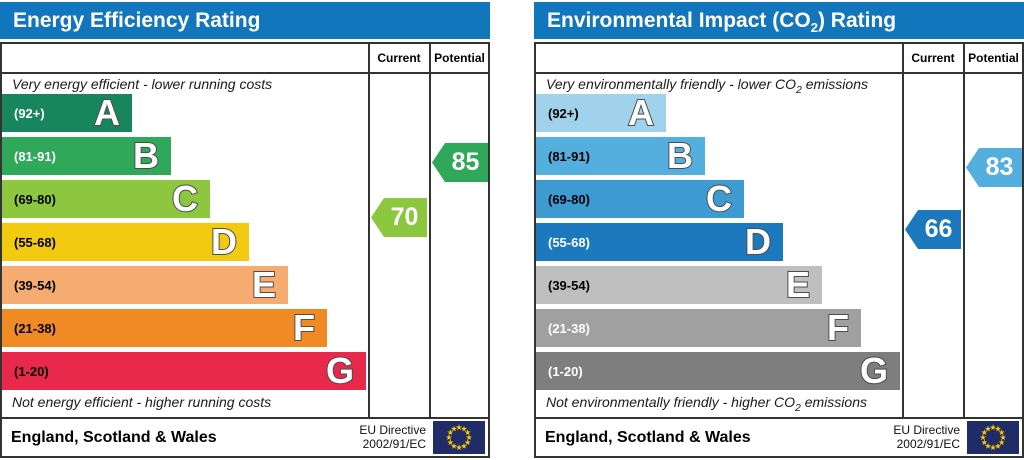 The width and height of the screenshot is (1024, 460). What do you see at coordinates (857, 20) in the screenshot?
I see `title-text: ) Rating` at bounding box center [857, 20].